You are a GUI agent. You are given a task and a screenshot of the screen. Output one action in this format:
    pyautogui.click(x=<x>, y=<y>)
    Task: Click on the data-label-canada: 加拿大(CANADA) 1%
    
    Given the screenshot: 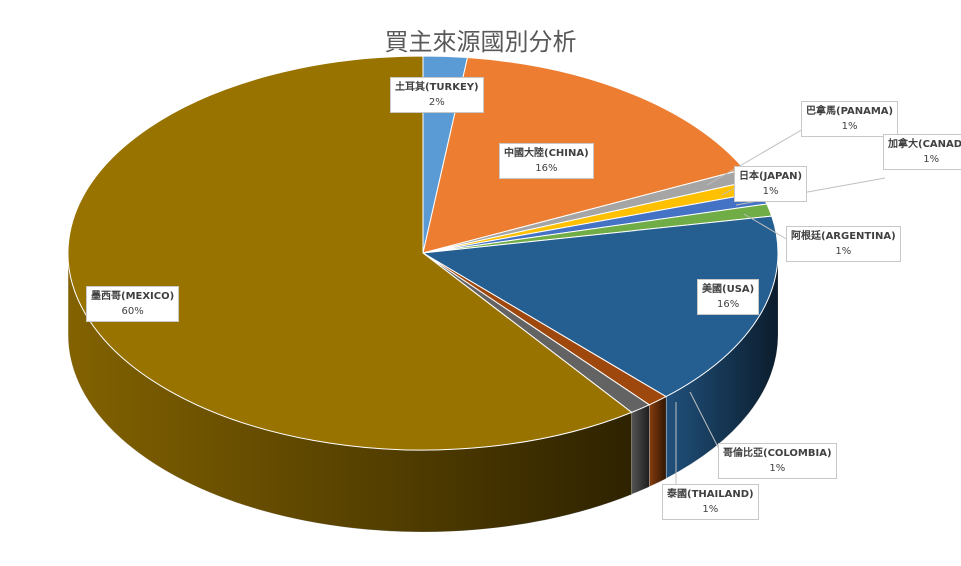 What is the action you would take?
    pyautogui.click(x=922, y=152)
    